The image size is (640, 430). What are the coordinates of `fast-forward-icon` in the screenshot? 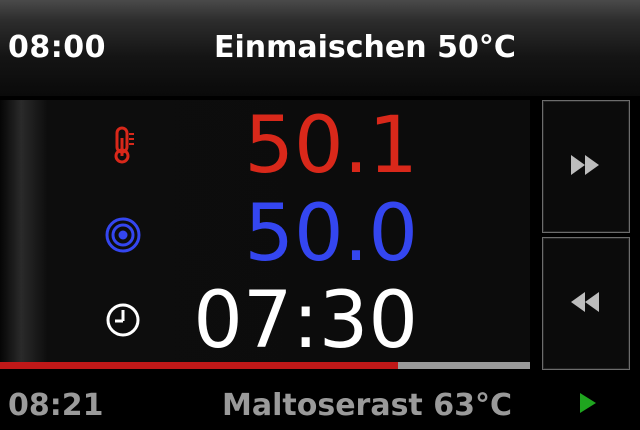 It's located at (586, 167).